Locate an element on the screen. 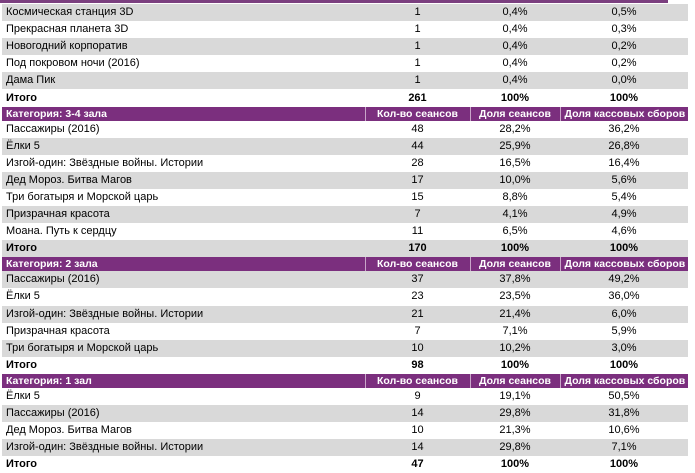 This screenshot has height=473, width=695. category-title: Категория: 2 зала is located at coordinates (183, 264).